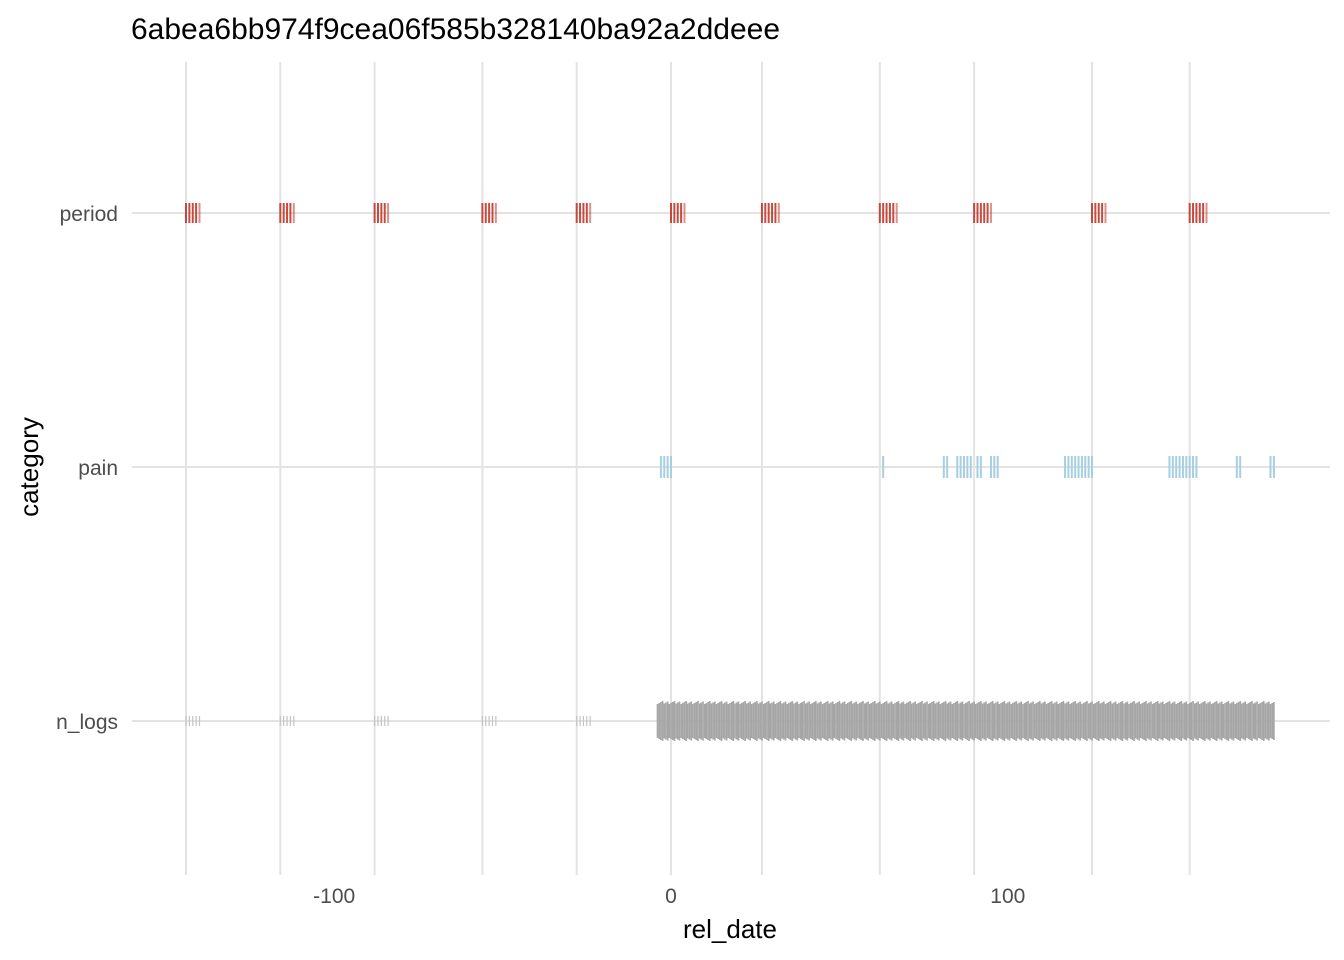  I want to click on x-axis-title: rel_date, so click(730, 929).